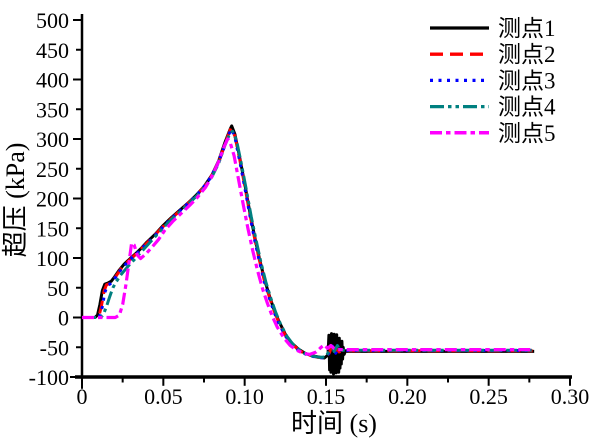  Describe the element at coordinates (326, 396) in the screenshot. I see `x-tick-label: 0.15` at that location.